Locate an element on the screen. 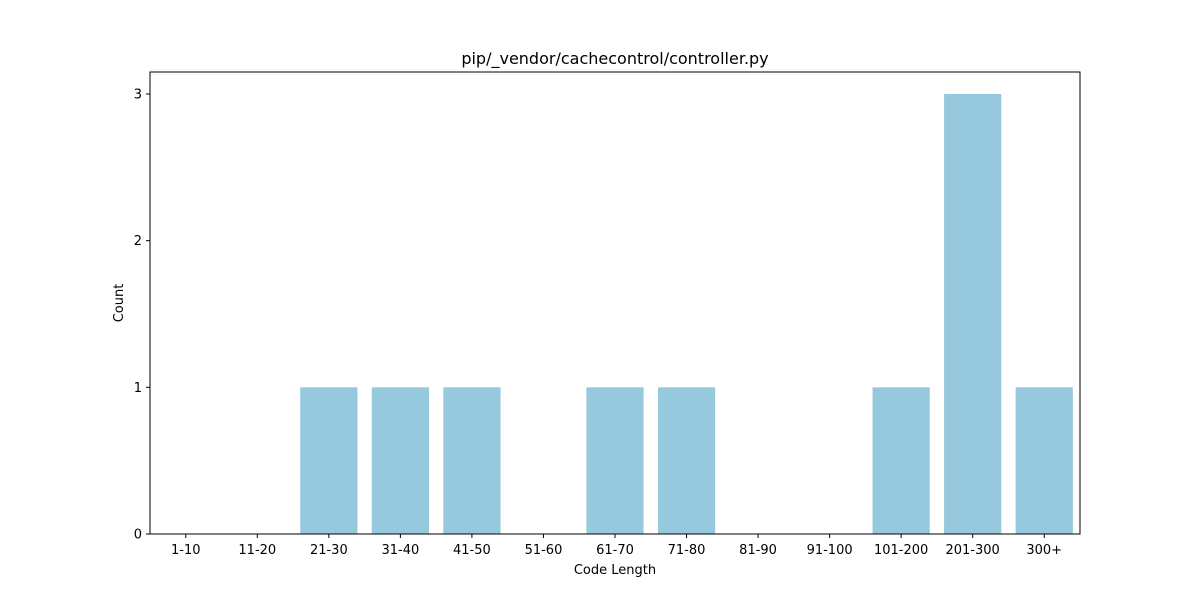 Image resolution: width=1200 pixels, height=600 pixels. x-tick-label: 201-300 is located at coordinates (973, 550).